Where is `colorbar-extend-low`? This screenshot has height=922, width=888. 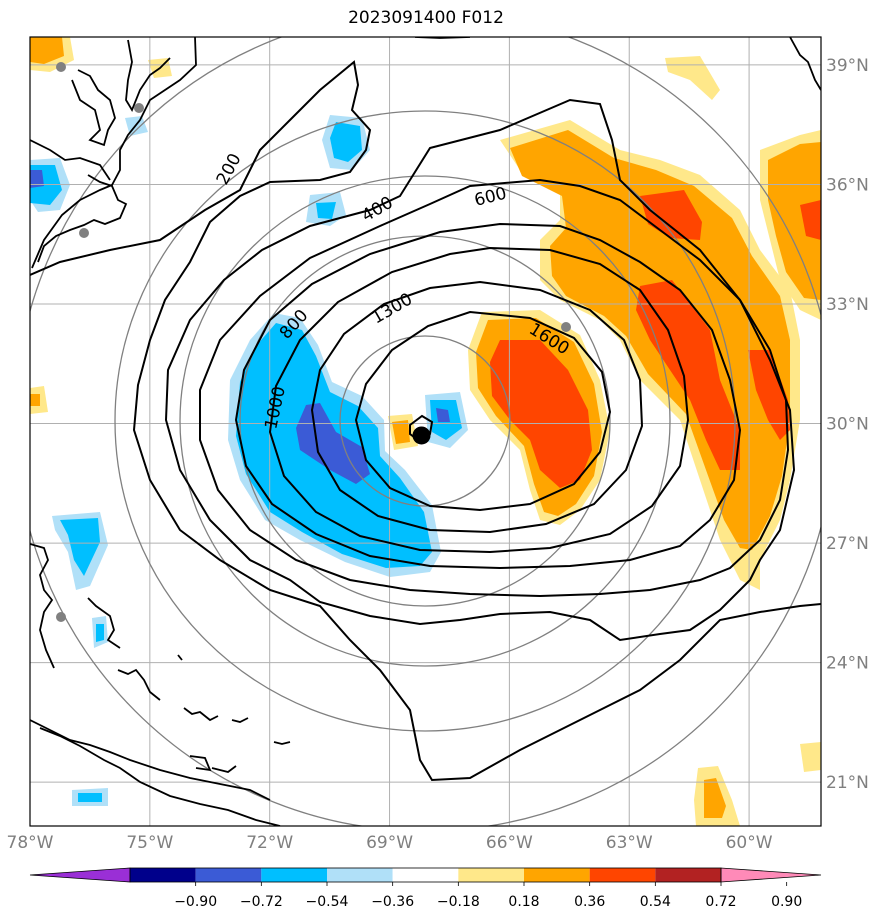 colorbar-extend-low is located at coordinates (80, 875).